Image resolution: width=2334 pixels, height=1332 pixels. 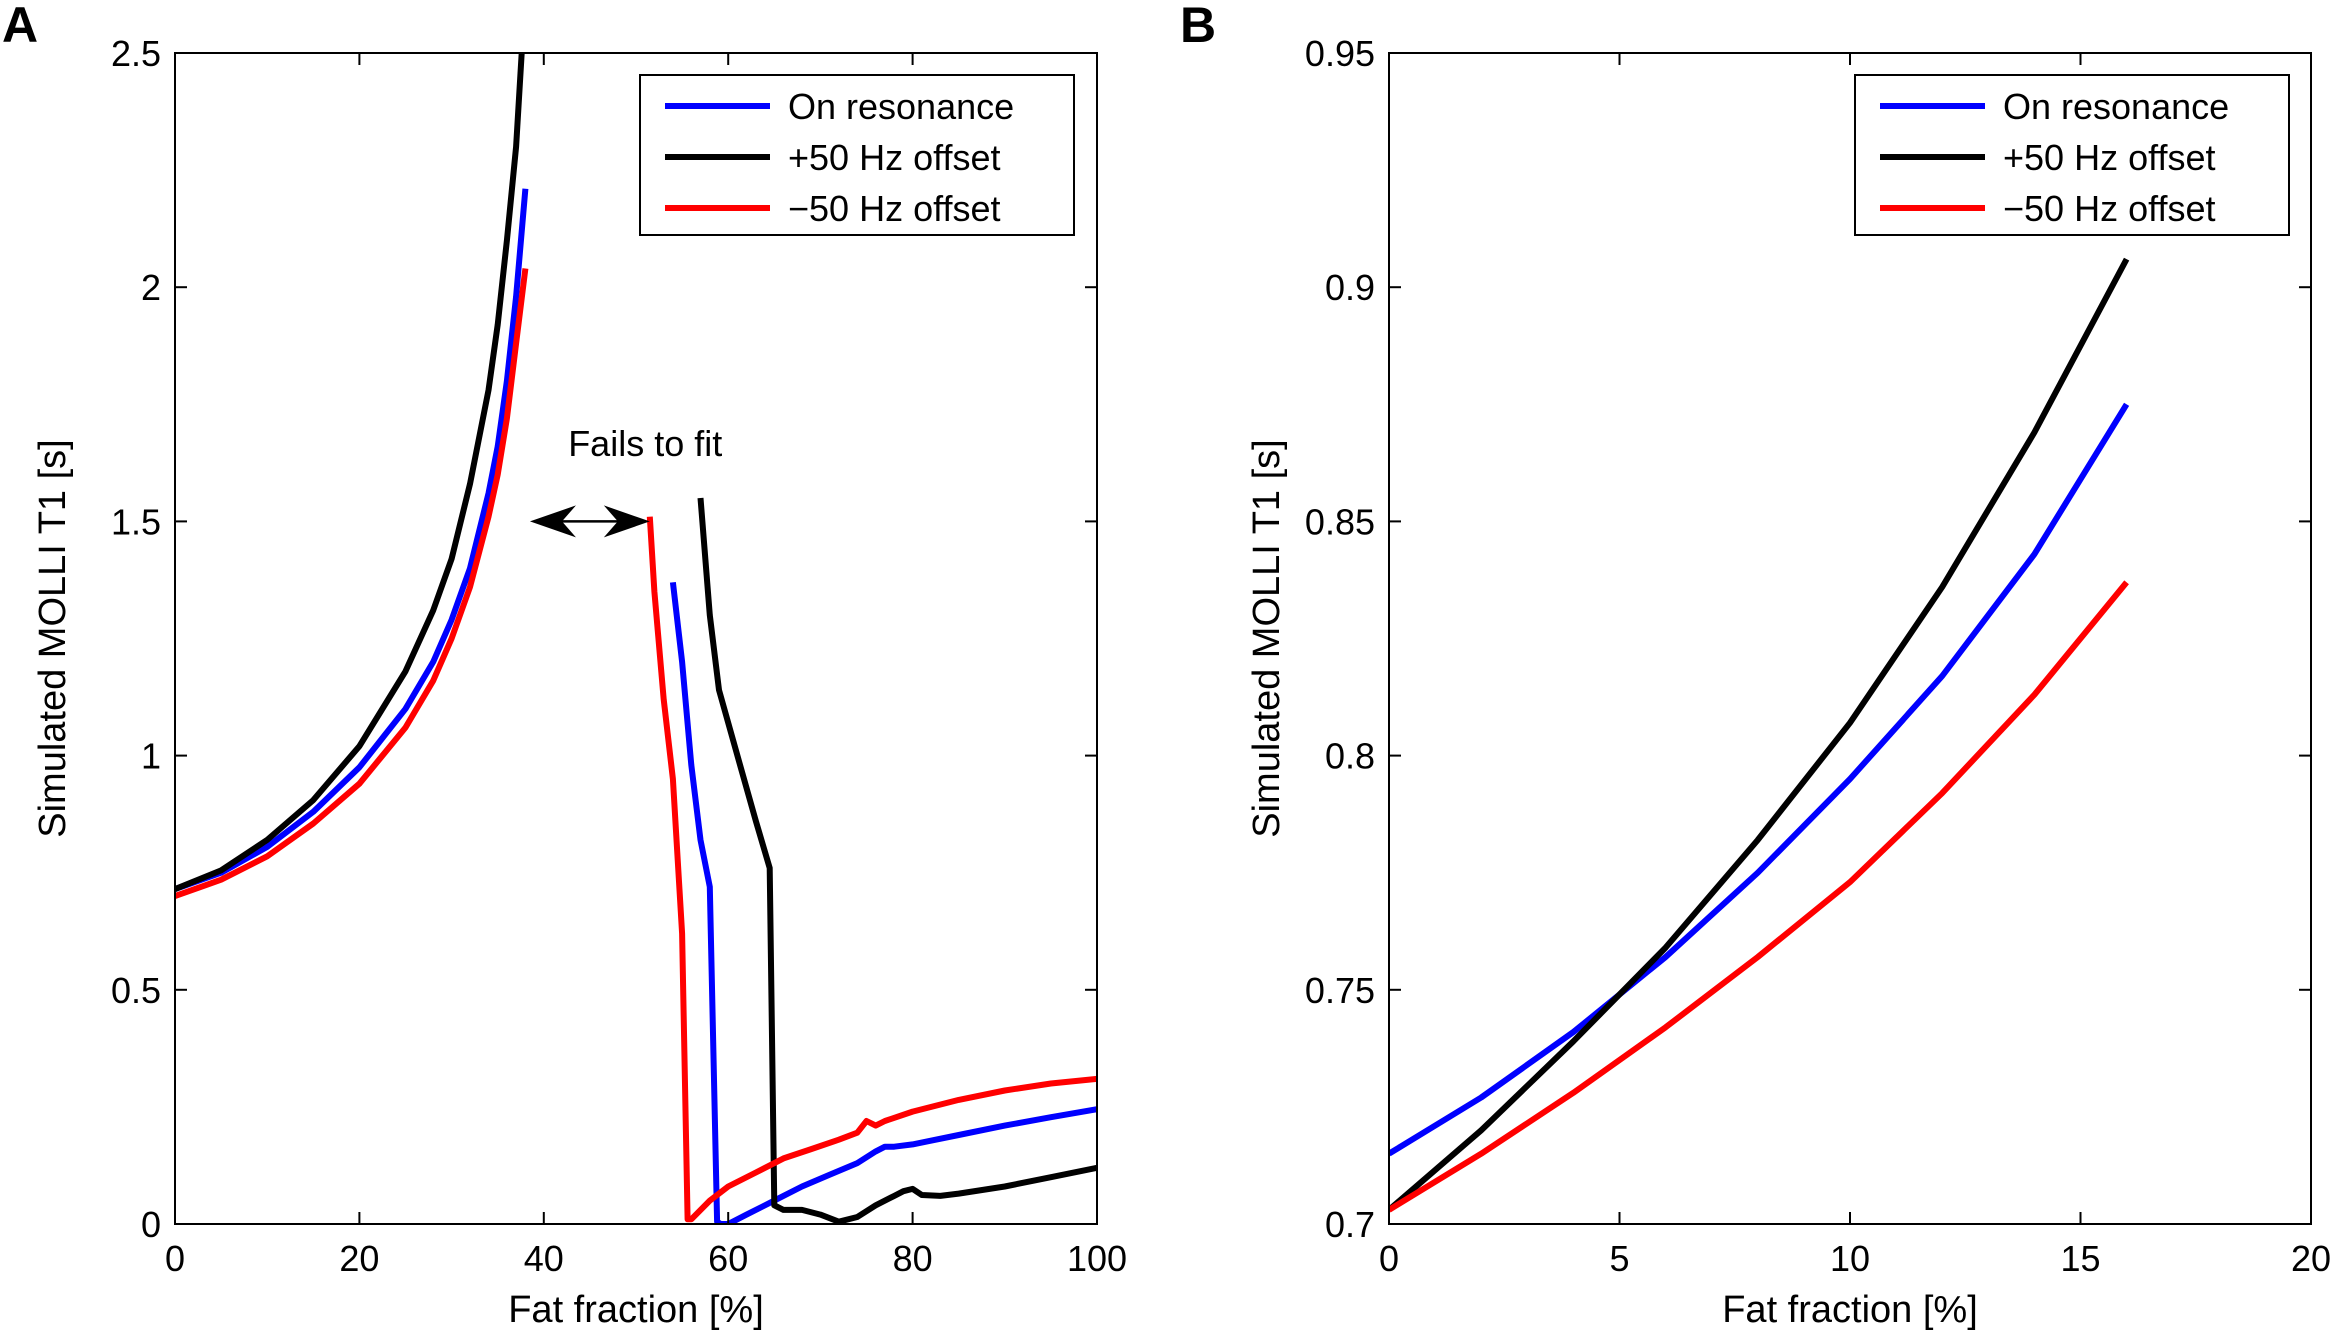 What do you see at coordinates (1198, 26) in the screenshot?
I see `panel-label: B` at bounding box center [1198, 26].